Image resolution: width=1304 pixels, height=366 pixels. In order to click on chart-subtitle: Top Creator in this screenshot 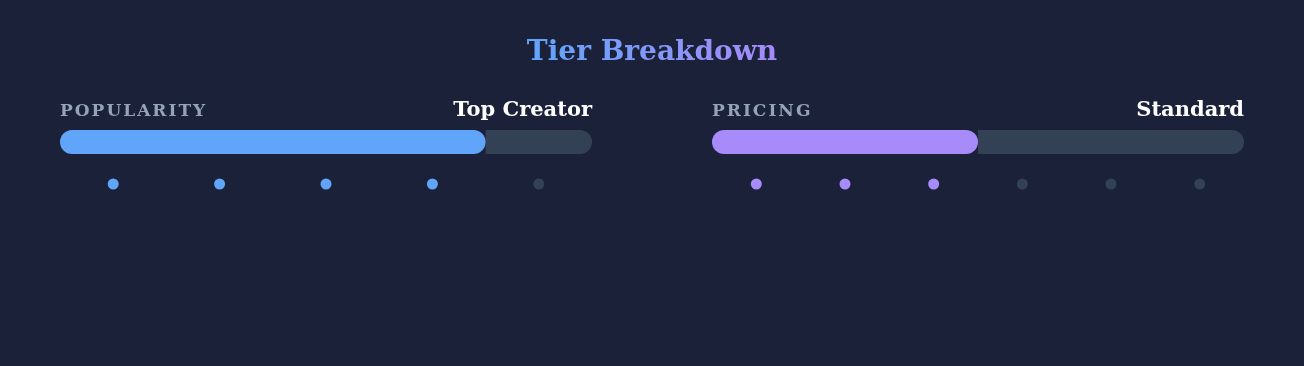, I will do `click(523, 108)`.